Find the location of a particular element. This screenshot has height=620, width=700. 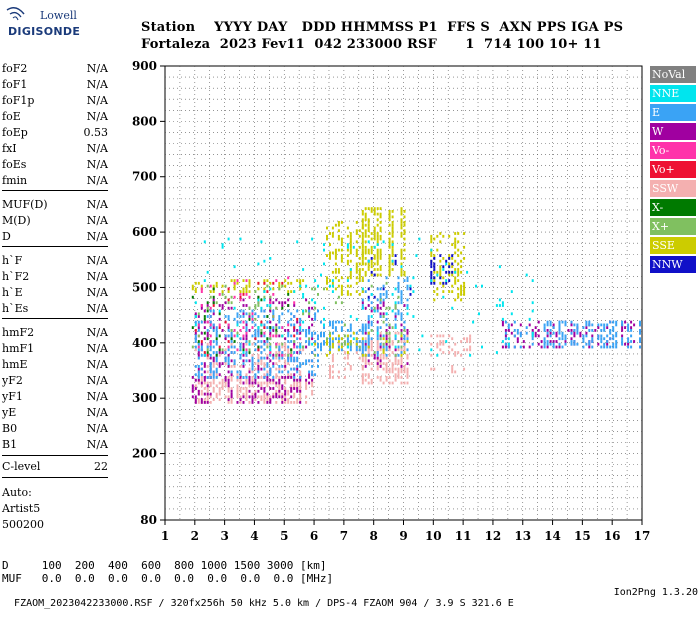

param-row: fxI N/A is located at coordinates (55, 150).